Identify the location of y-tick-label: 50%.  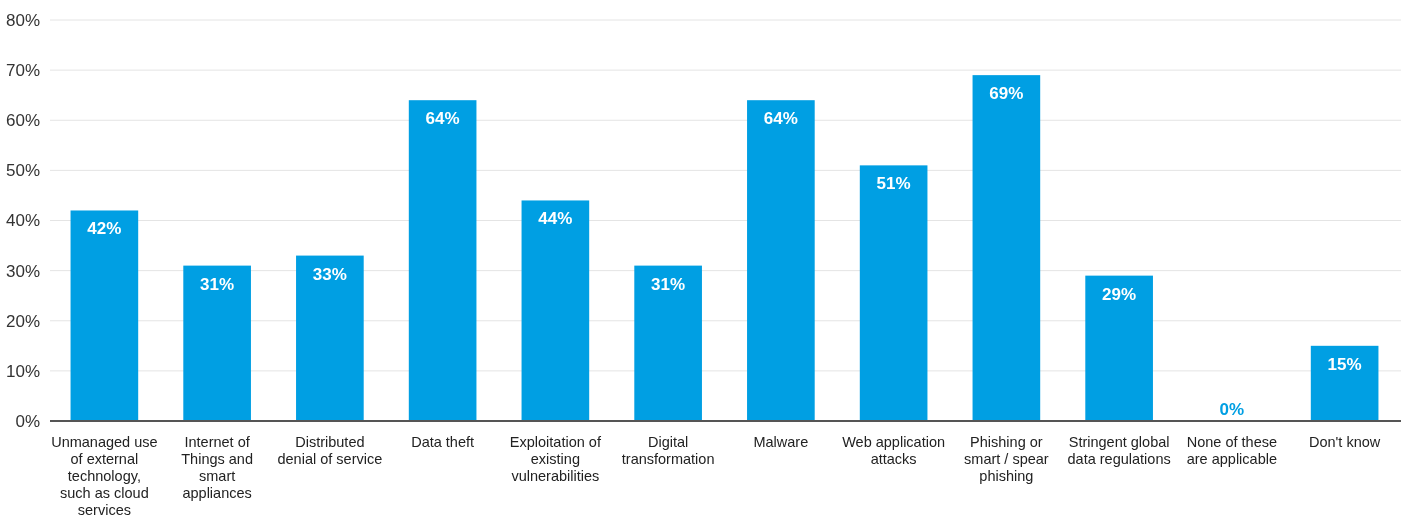
(22, 171).